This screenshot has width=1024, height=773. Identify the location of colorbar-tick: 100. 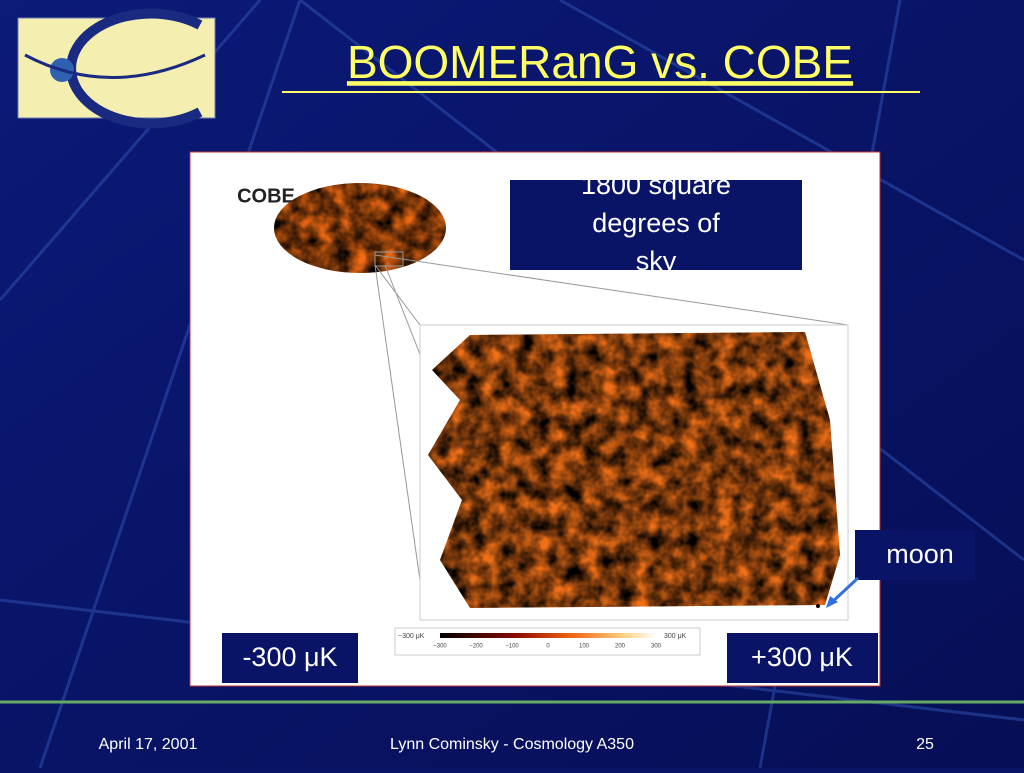
(584, 647).